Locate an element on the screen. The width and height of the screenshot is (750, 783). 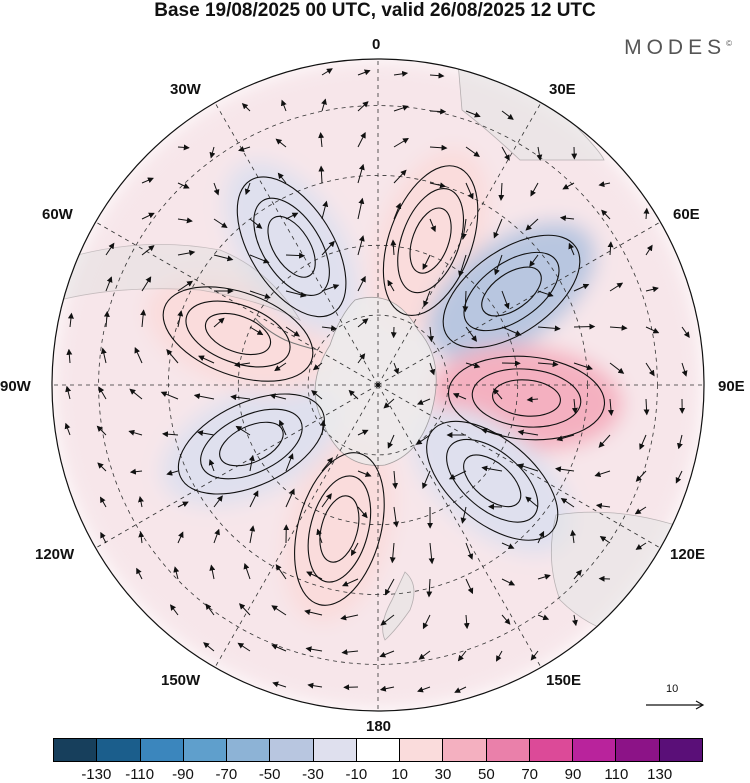
antarctic-peninsula is located at coordinates (286, 334).